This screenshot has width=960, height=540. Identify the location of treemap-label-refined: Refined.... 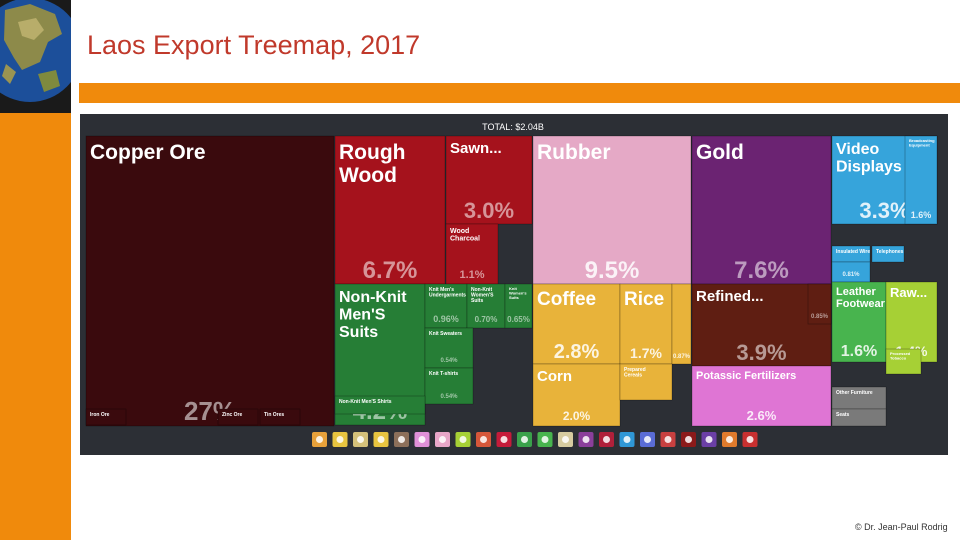
(730, 296).